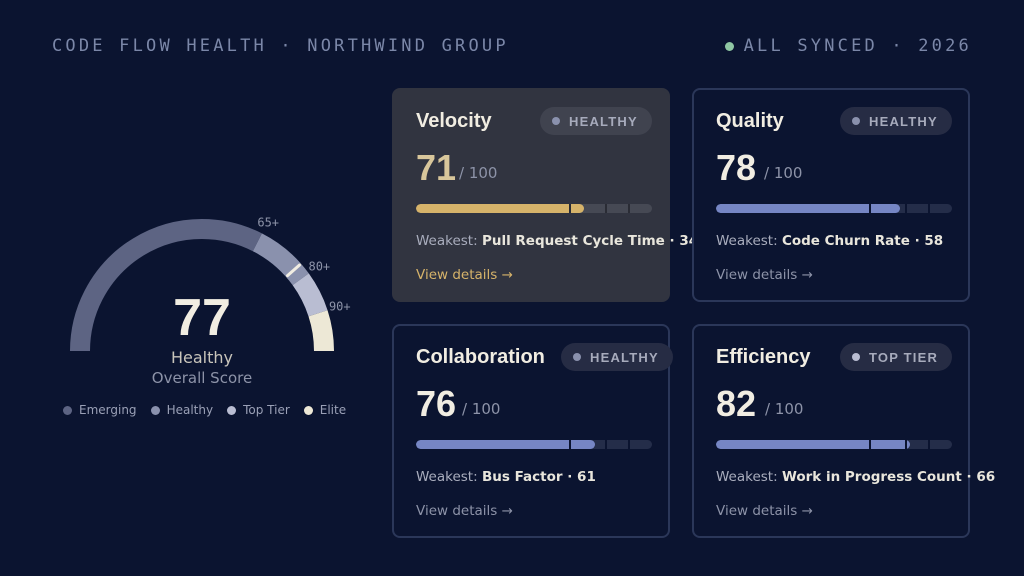 This screenshot has height=576, width=1024. What do you see at coordinates (202, 318) in the screenshot?
I see `overall-score-value: 77` at bounding box center [202, 318].